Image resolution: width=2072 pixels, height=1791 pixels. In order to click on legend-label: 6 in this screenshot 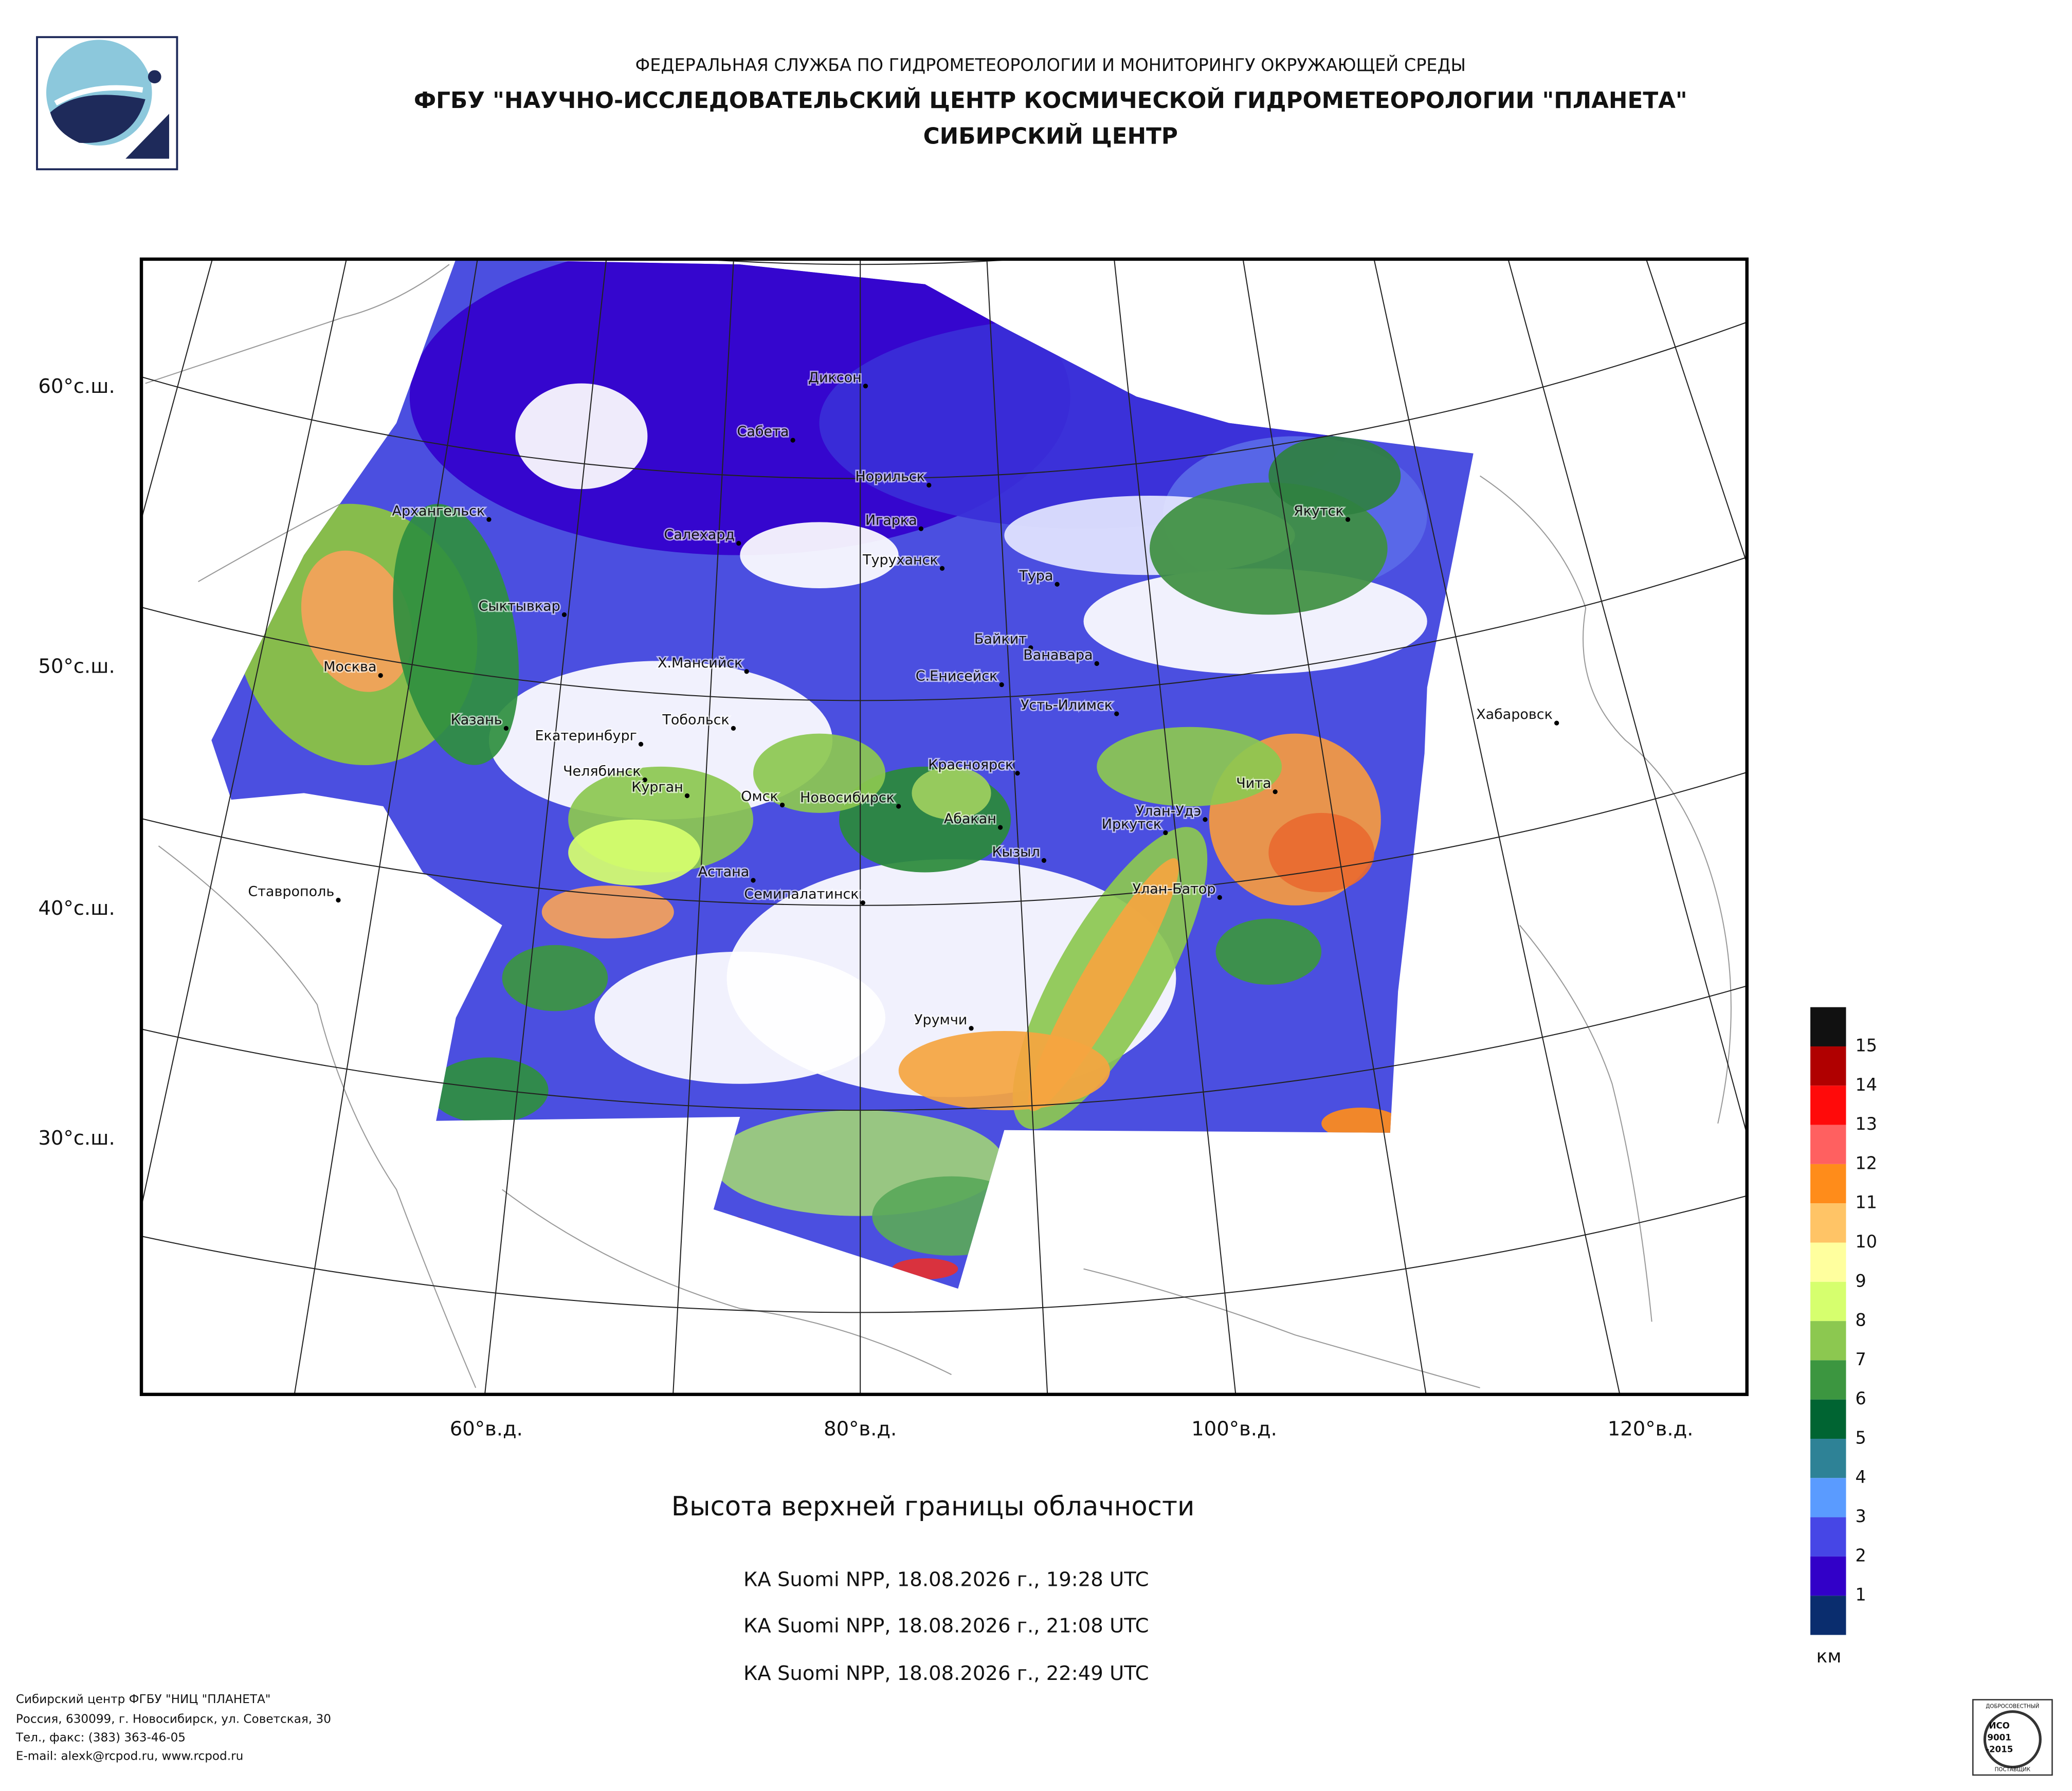, I will do `click(1860, 1398)`.